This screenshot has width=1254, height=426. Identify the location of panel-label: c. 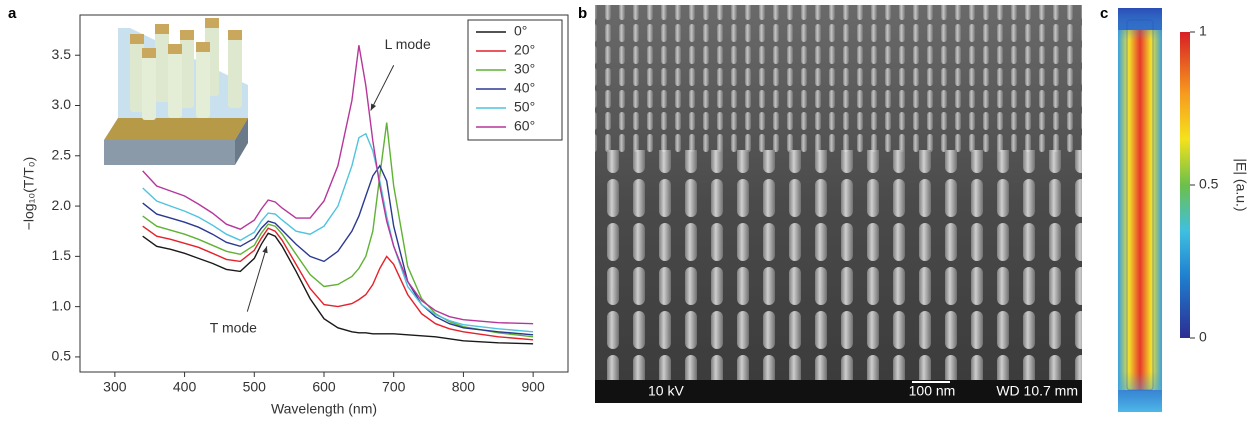
(1104, 13).